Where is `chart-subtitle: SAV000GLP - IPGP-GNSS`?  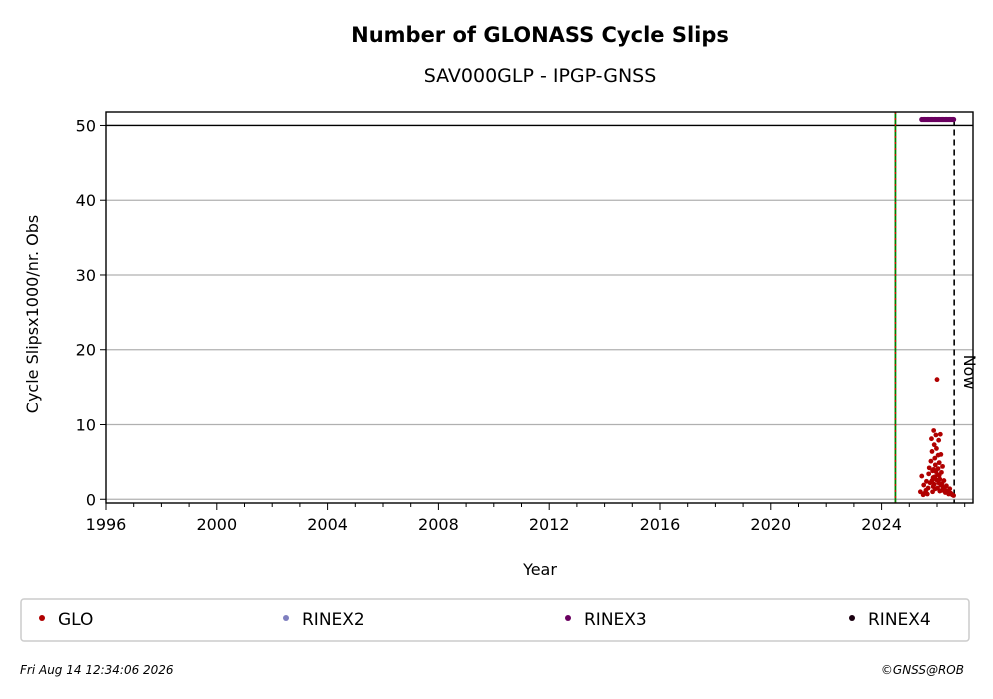 chart-subtitle: SAV000GLP - IPGP-GNSS is located at coordinates (540, 76).